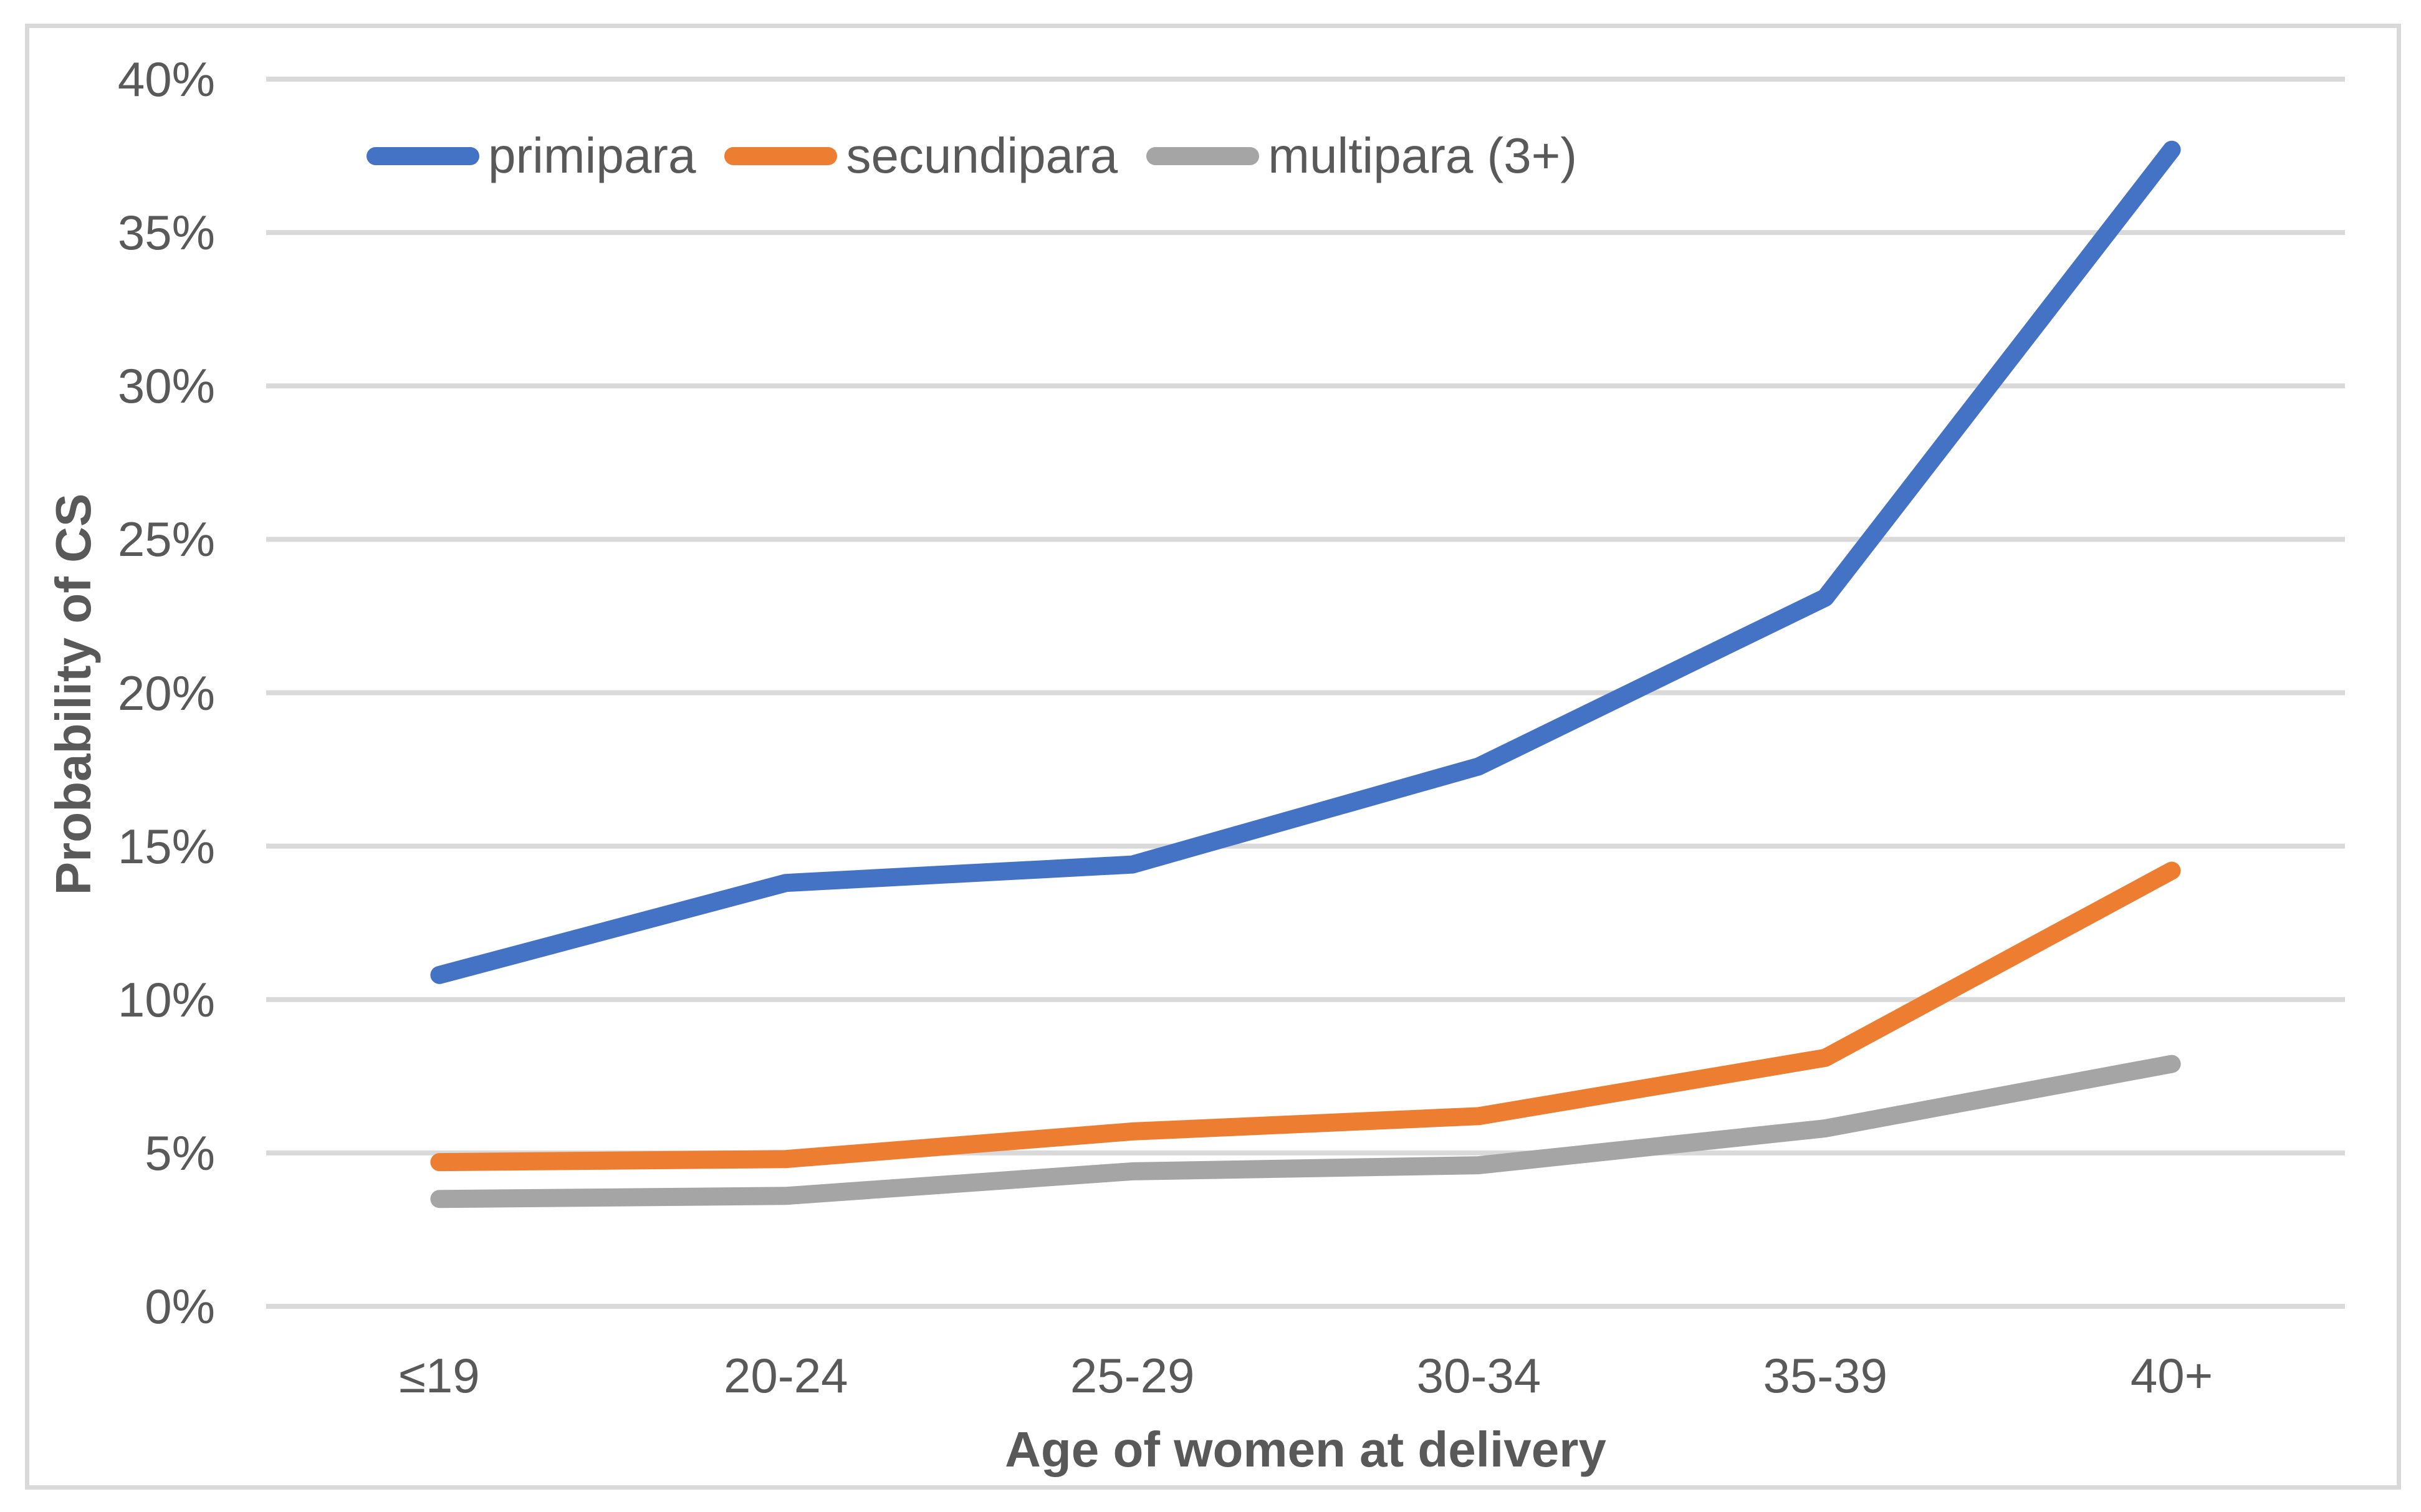  I want to click on legend-item-primipara: primipara, so click(531, 156).